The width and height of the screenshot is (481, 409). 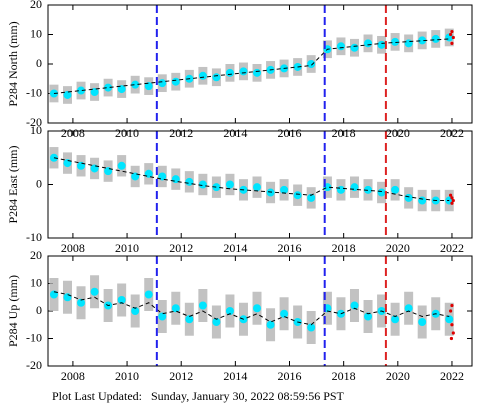 I want to click on y-axis-label: P284 Up (mm), so click(x=13, y=311).